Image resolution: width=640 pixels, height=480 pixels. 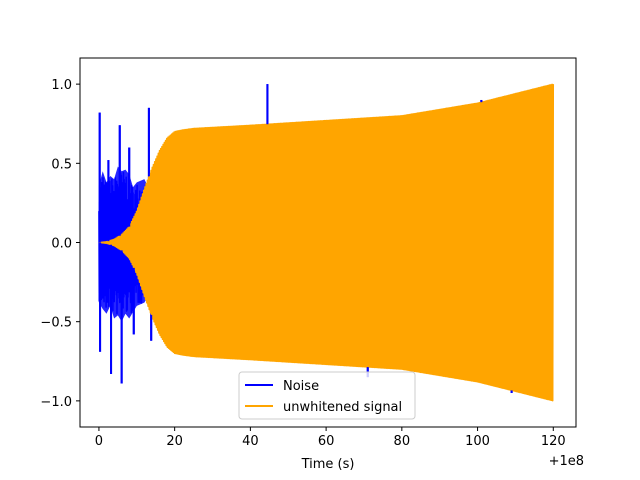 I want to click on x-axis: 0 20 40 60 80 100 120, so click(x=330, y=438).